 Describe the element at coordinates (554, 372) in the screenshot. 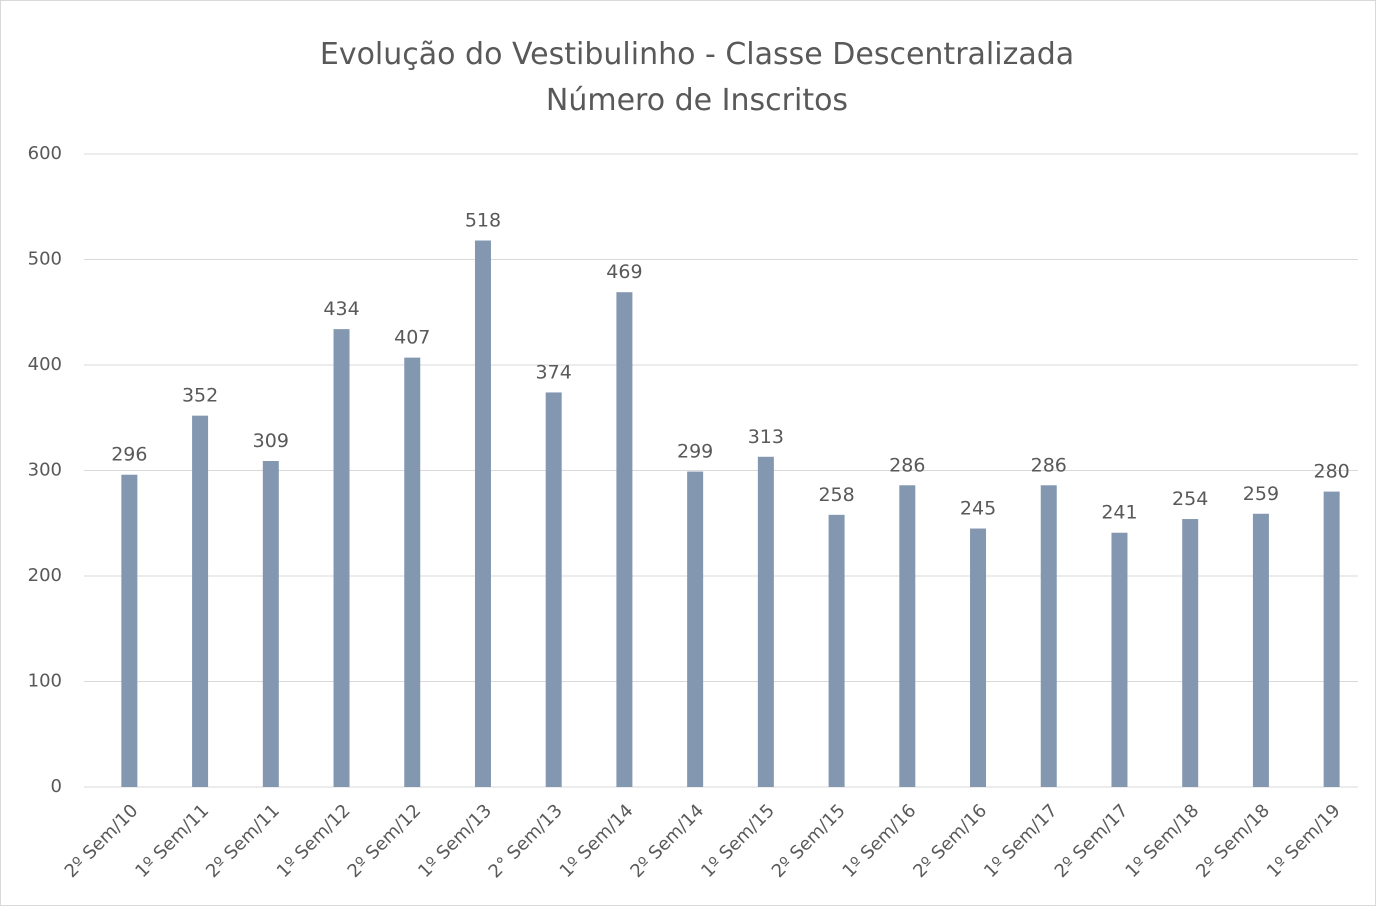

I see `data-label: 374` at that location.